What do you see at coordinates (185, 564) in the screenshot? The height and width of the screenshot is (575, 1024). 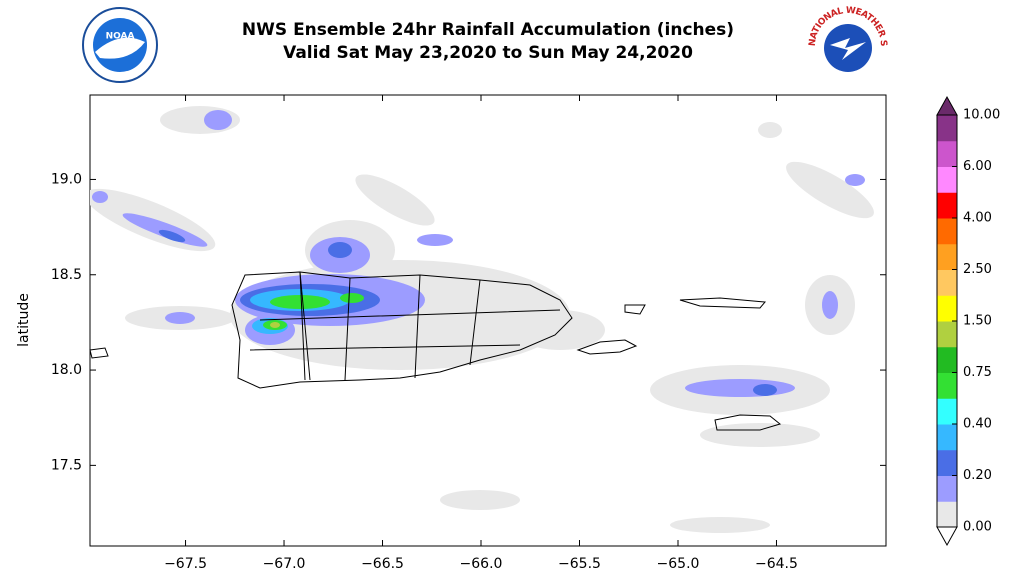 I see `x-tick-label: −67.5` at bounding box center [185, 564].